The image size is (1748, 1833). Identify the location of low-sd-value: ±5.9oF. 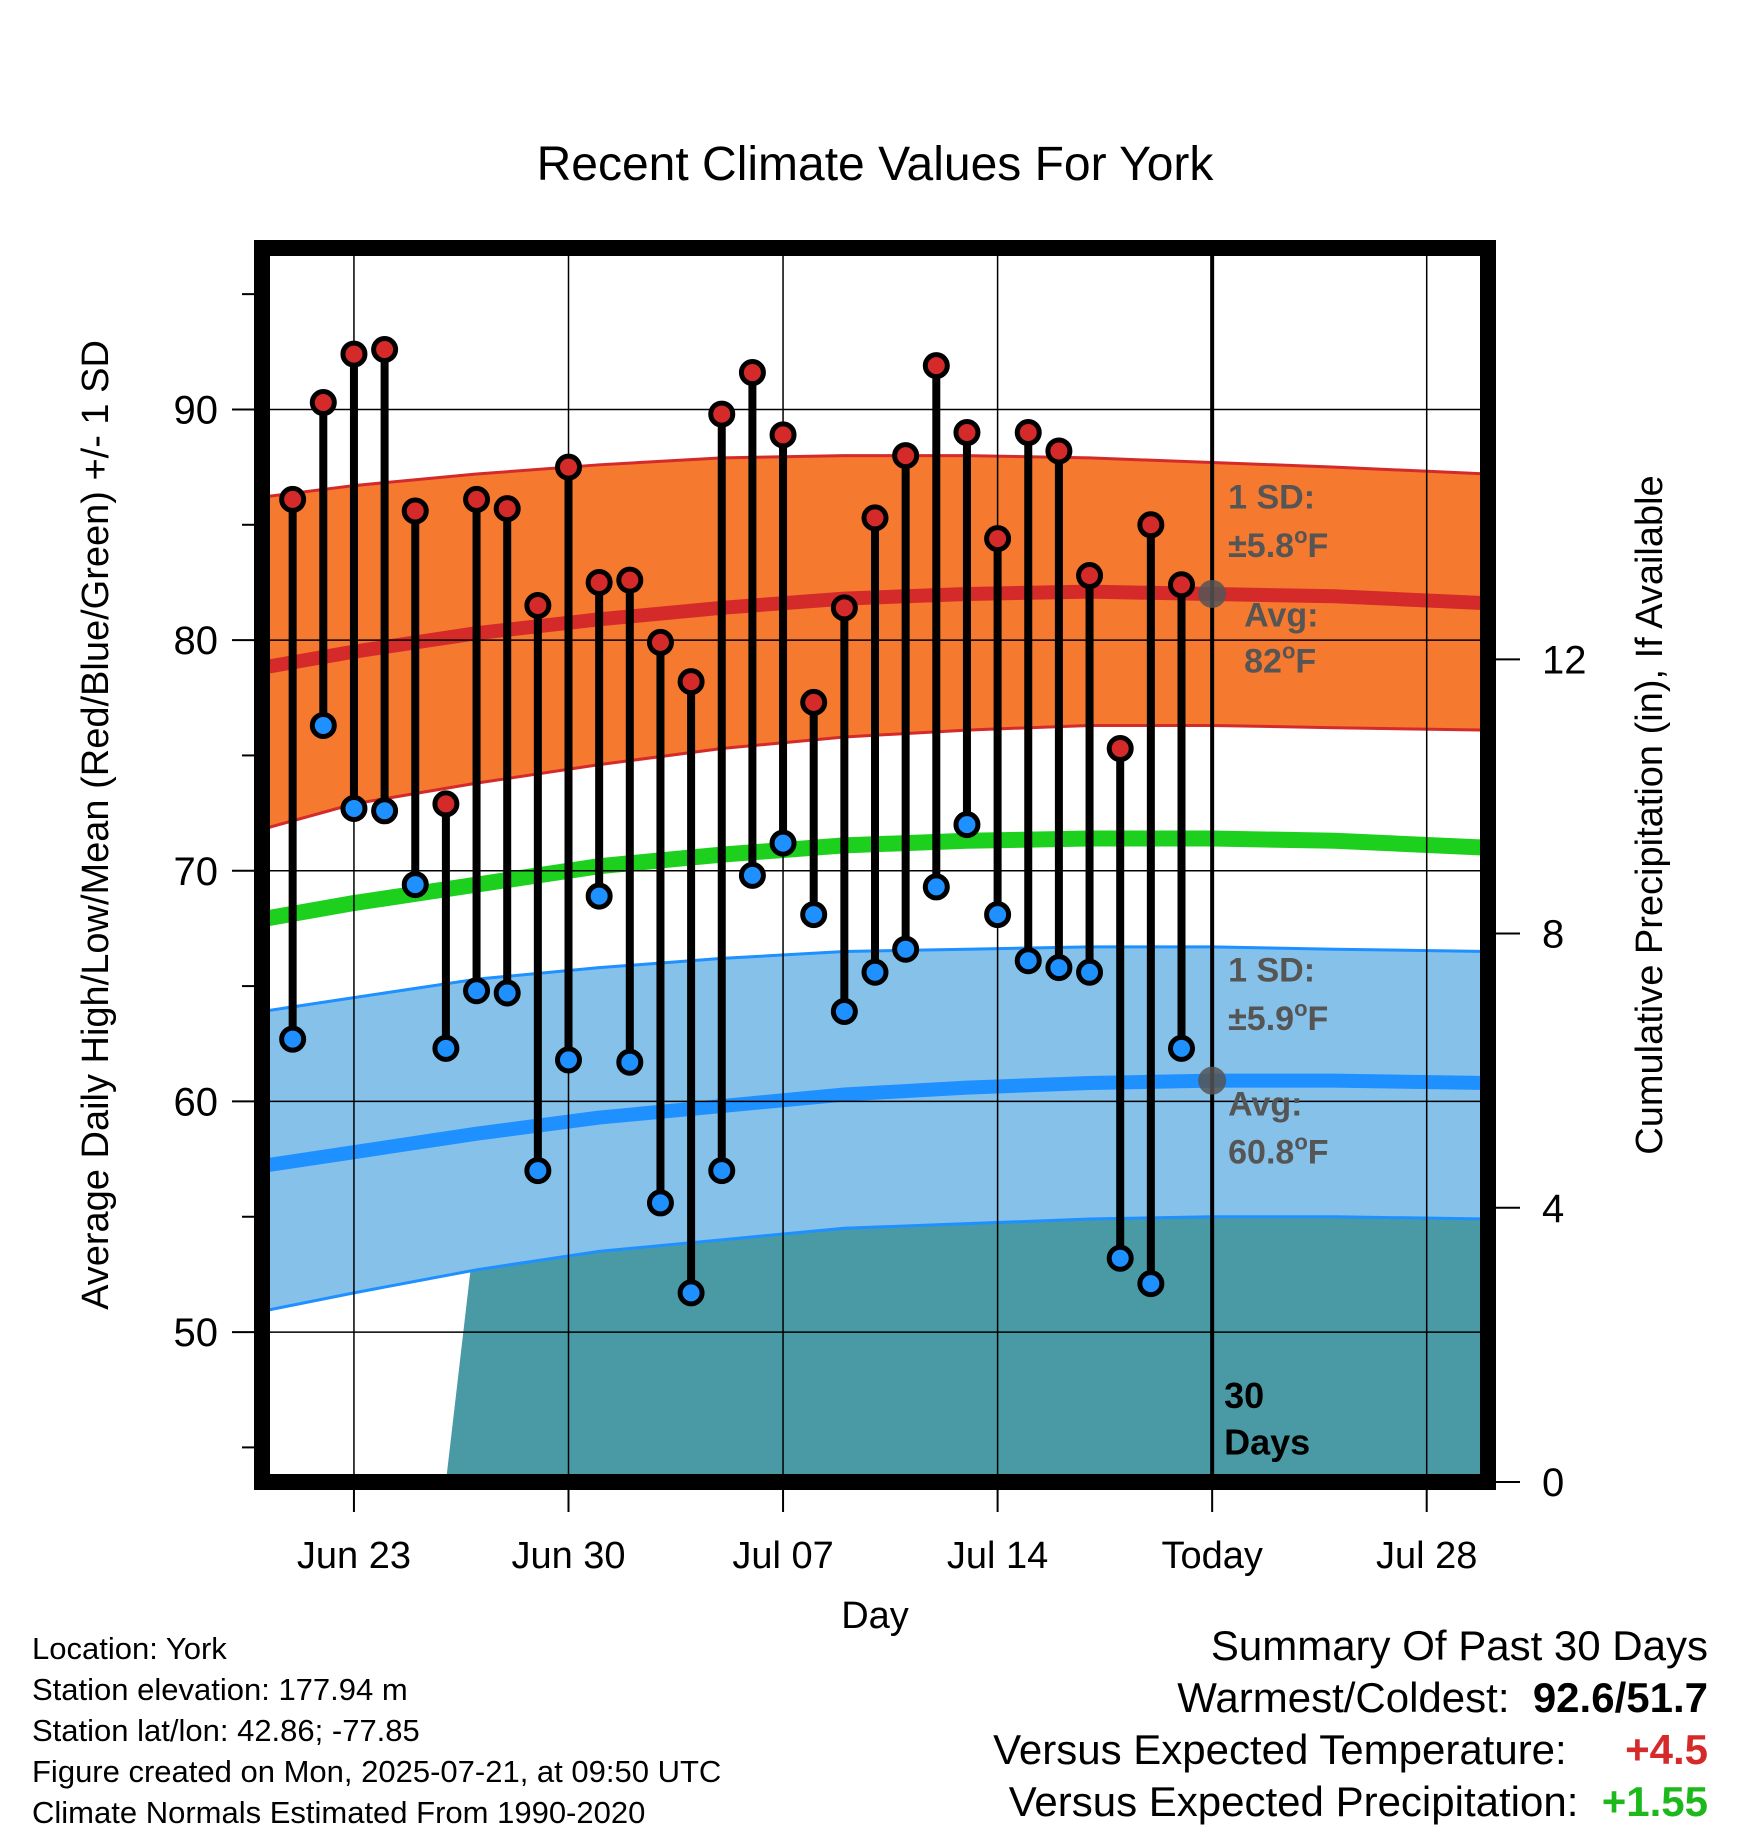
(1278, 1017).